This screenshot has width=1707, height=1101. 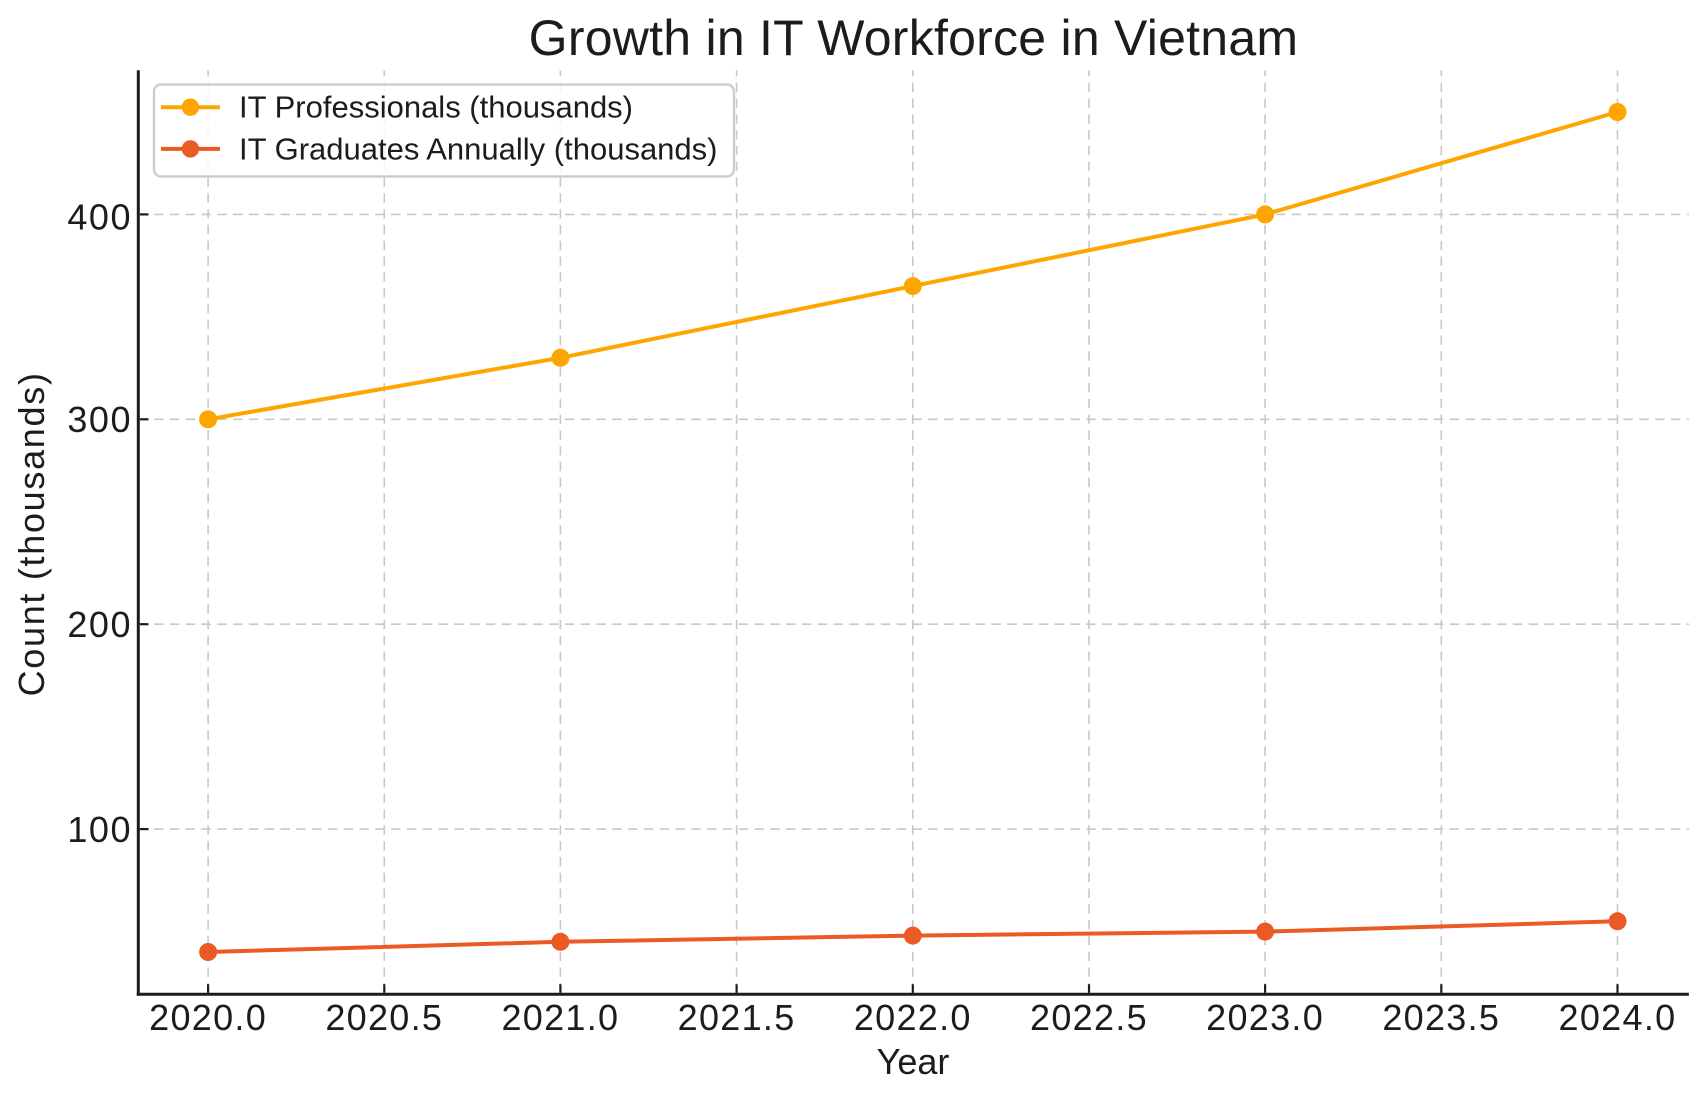 What do you see at coordinates (99, 624) in the screenshot?
I see `svg-text: 200` at bounding box center [99, 624].